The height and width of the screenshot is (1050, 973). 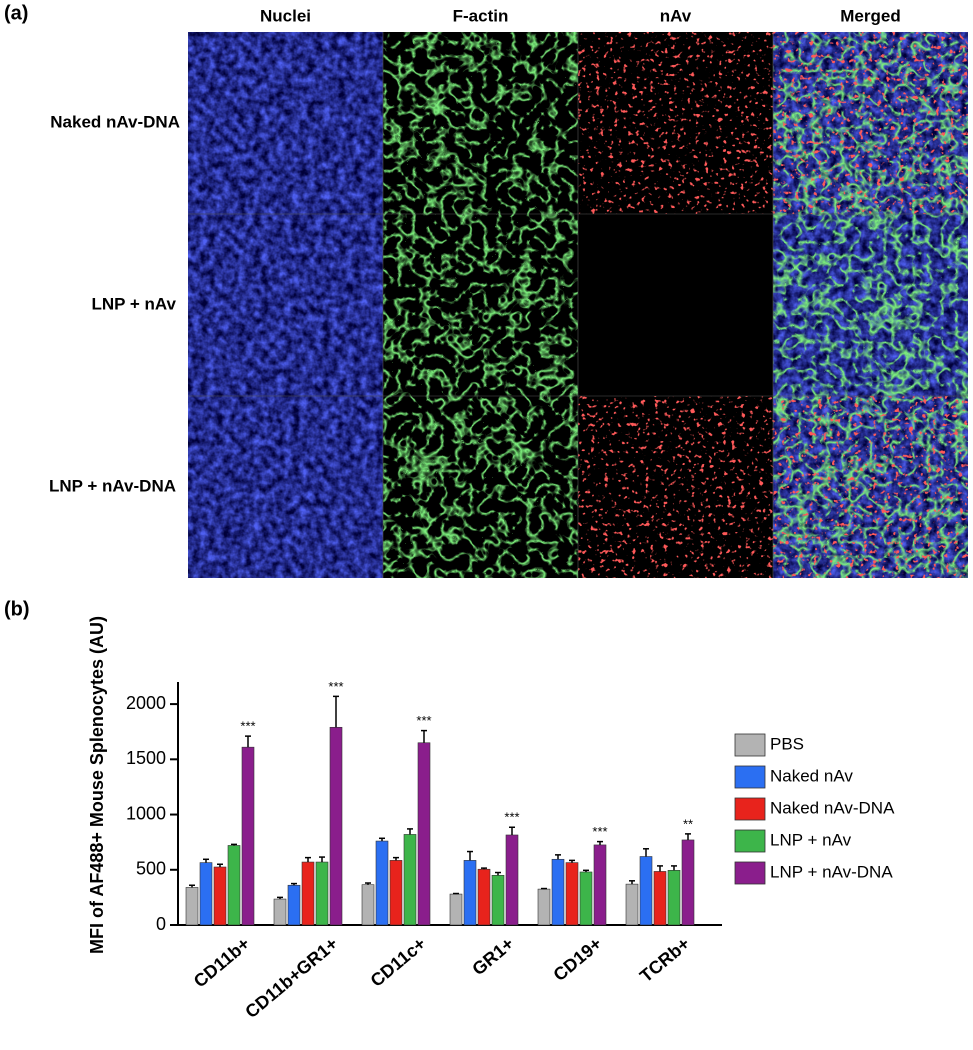 What do you see at coordinates (870, 15) in the screenshot?
I see `column-header: Merged` at bounding box center [870, 15].